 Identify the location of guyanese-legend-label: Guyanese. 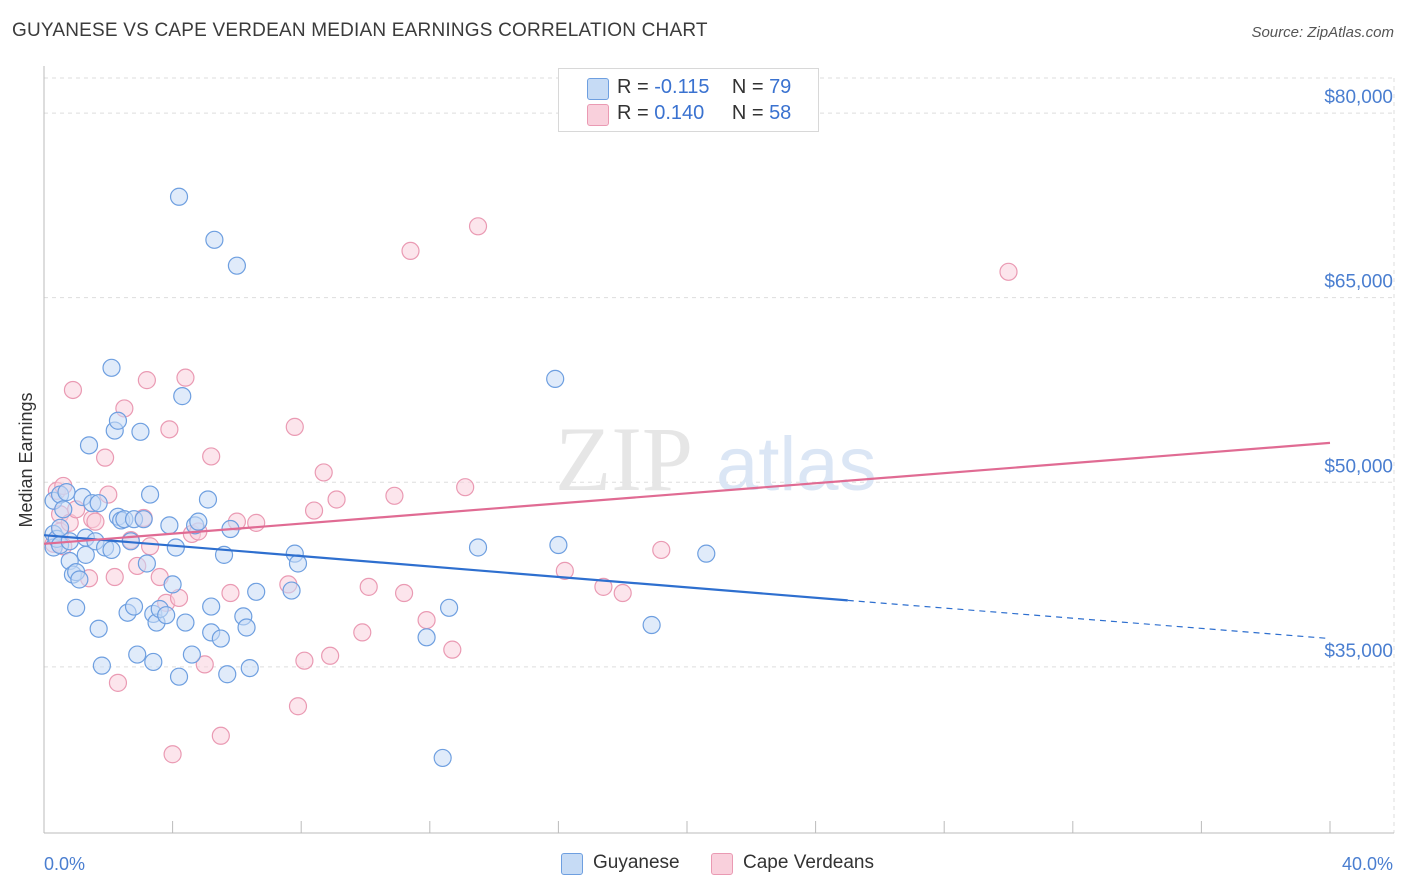
(636, 862).